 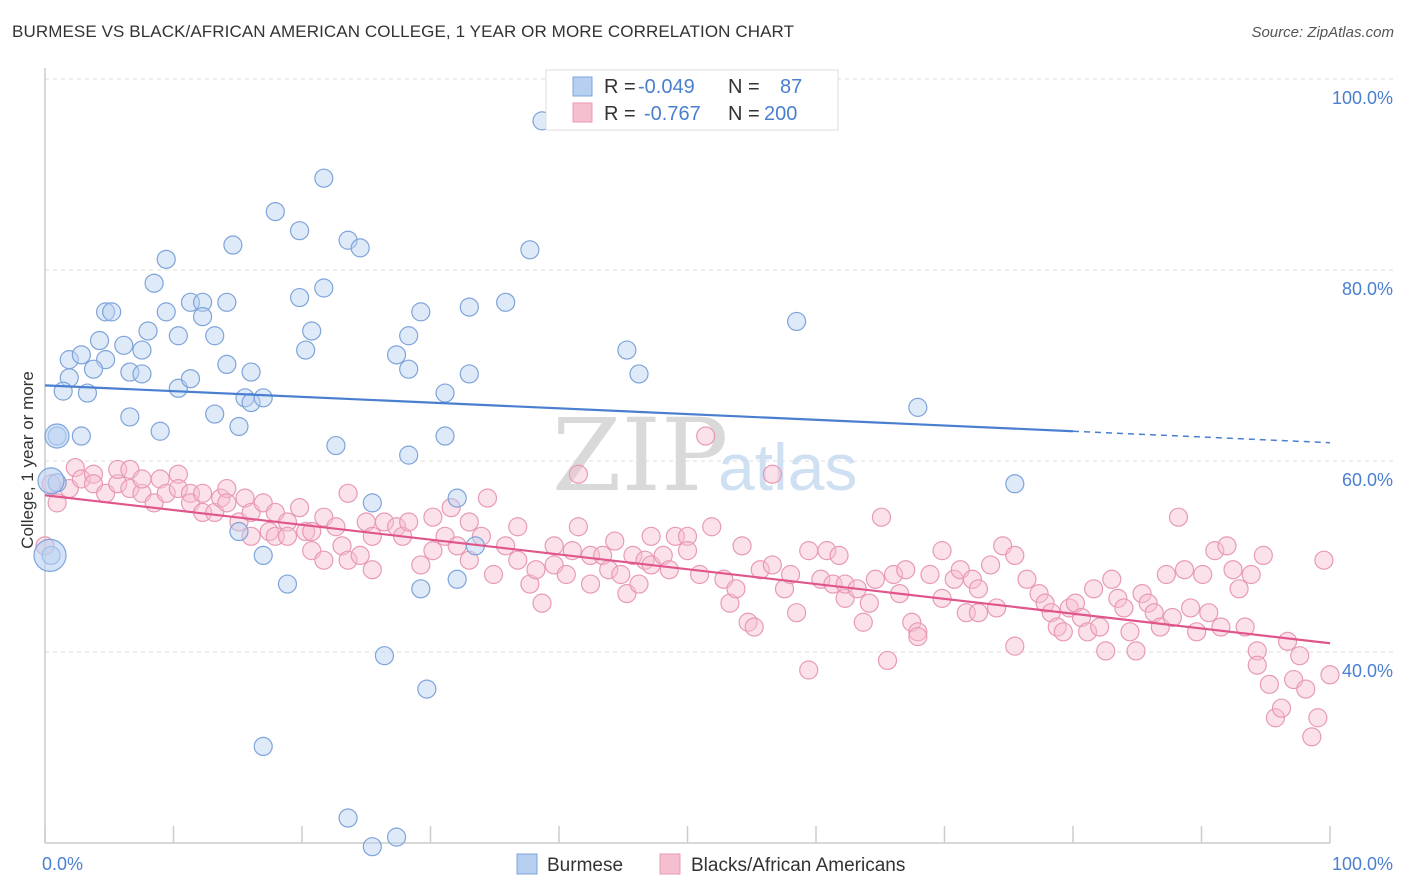 I want to click on legend-n-label-2: N =, so click(x=744, y=114).